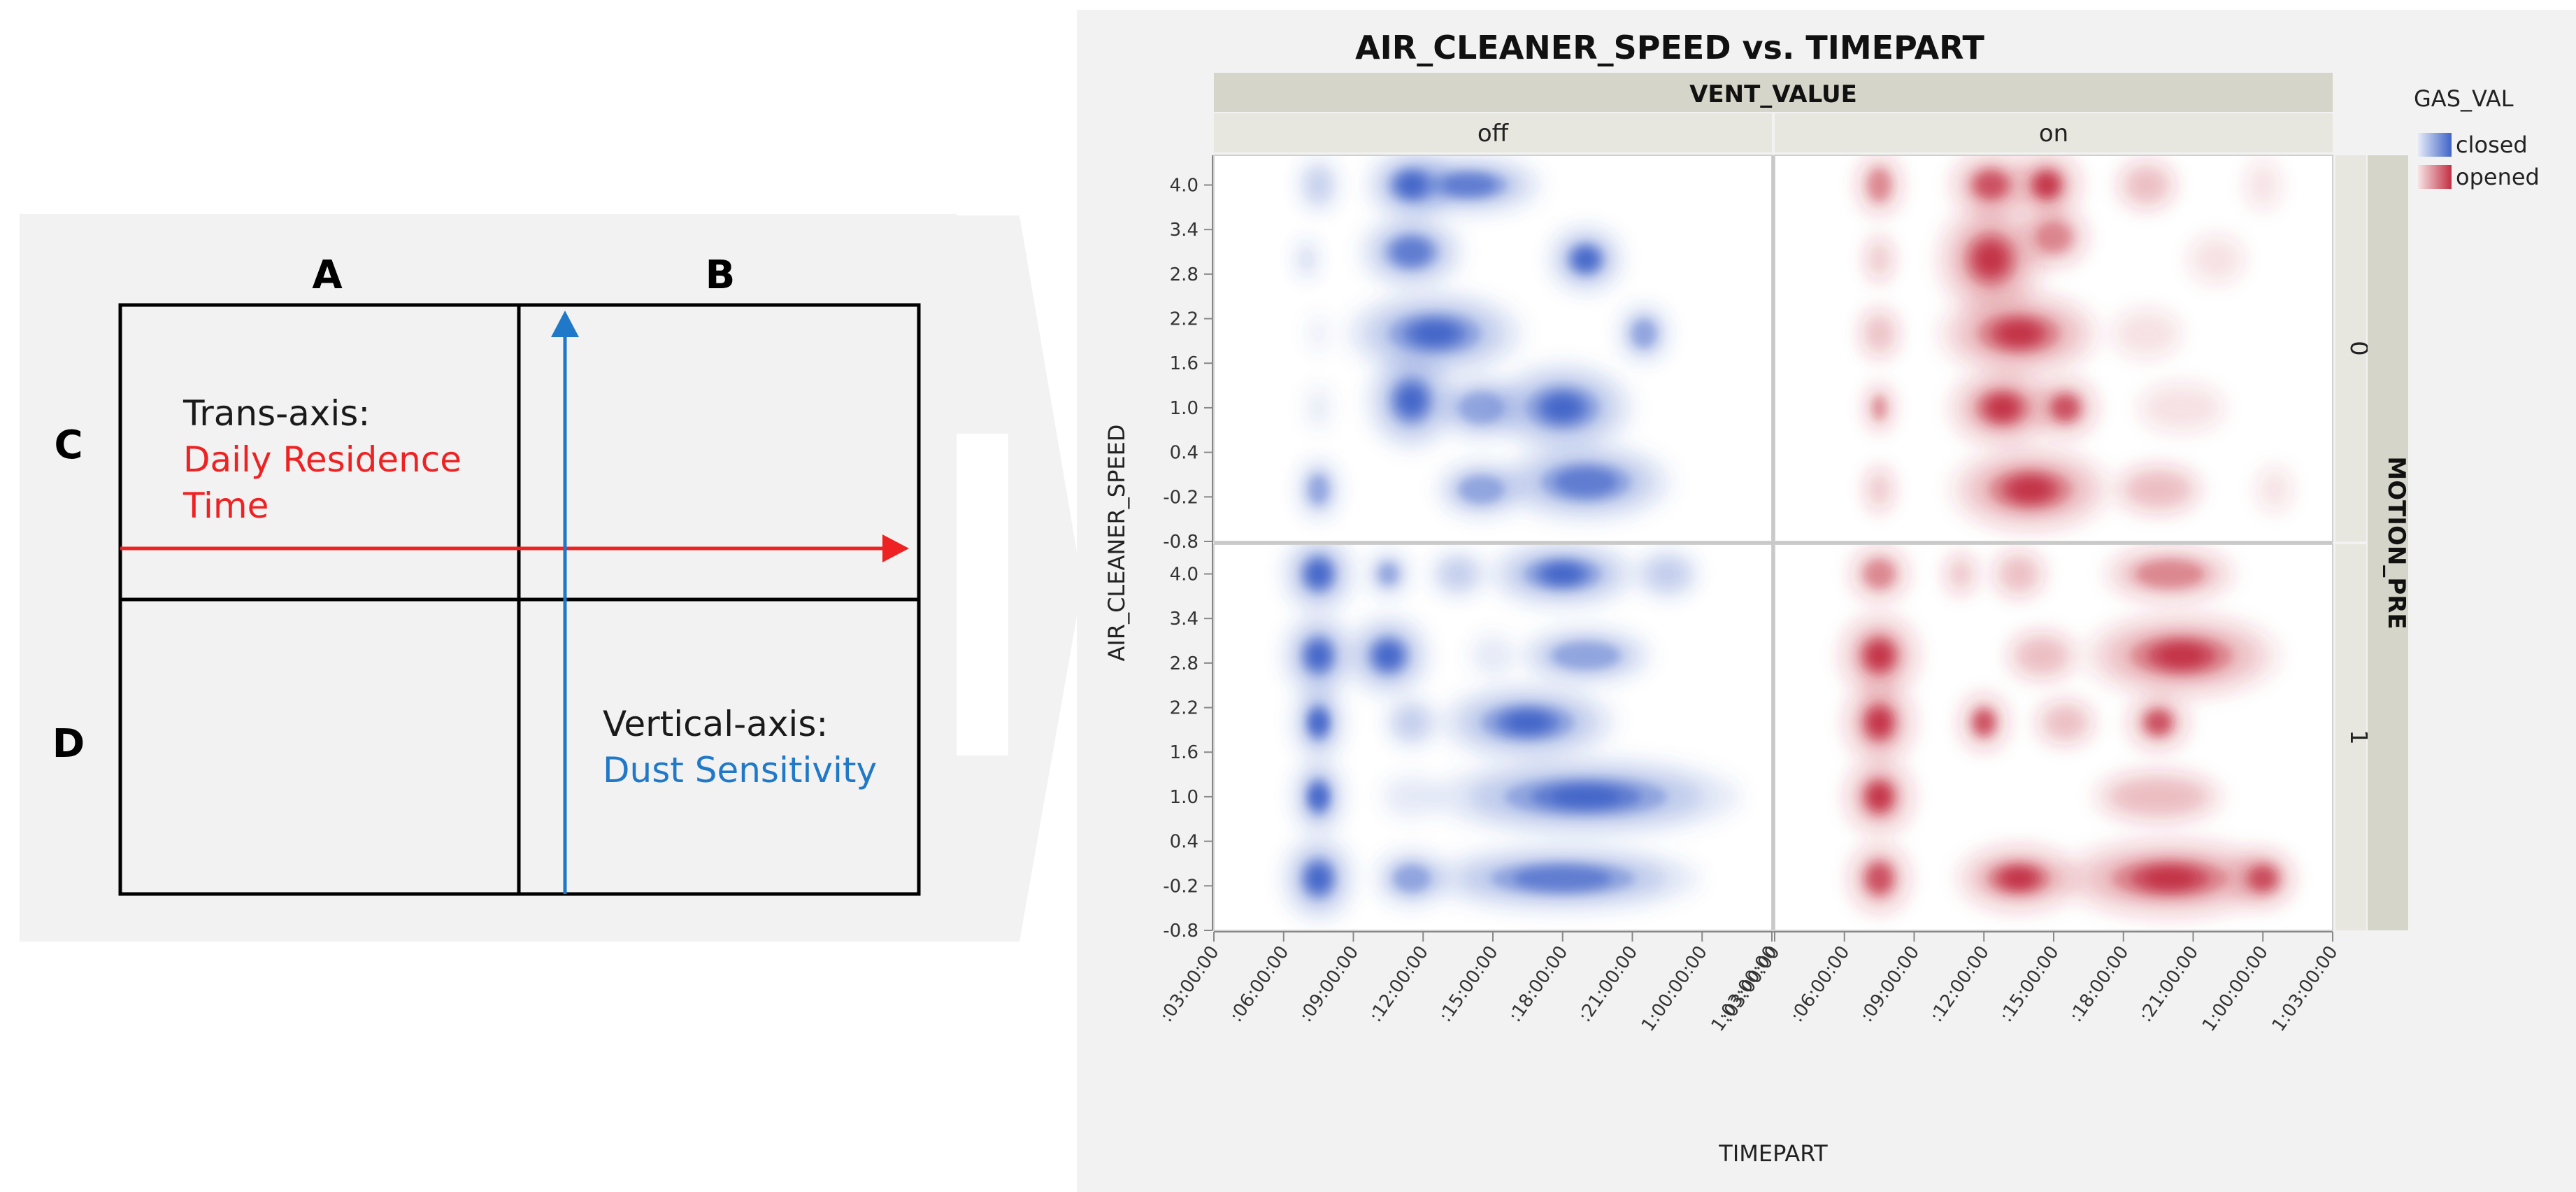 The height and width of the screenshot is (1192, 2576). Describe the element at coordinates (1184, 708) in the screenshot. I see `y-tick-label: 2.2` at that location.